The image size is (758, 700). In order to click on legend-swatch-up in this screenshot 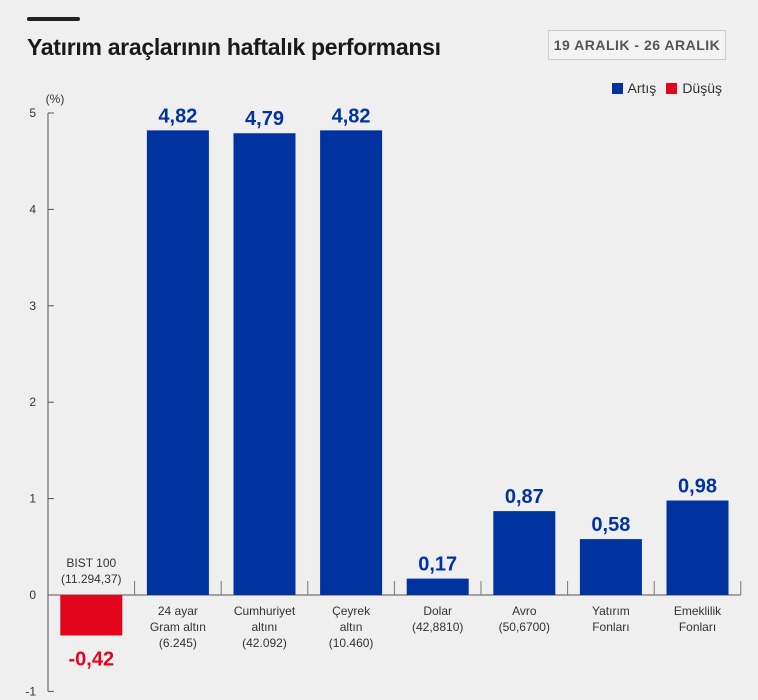, I will do `click(617, 88)`.